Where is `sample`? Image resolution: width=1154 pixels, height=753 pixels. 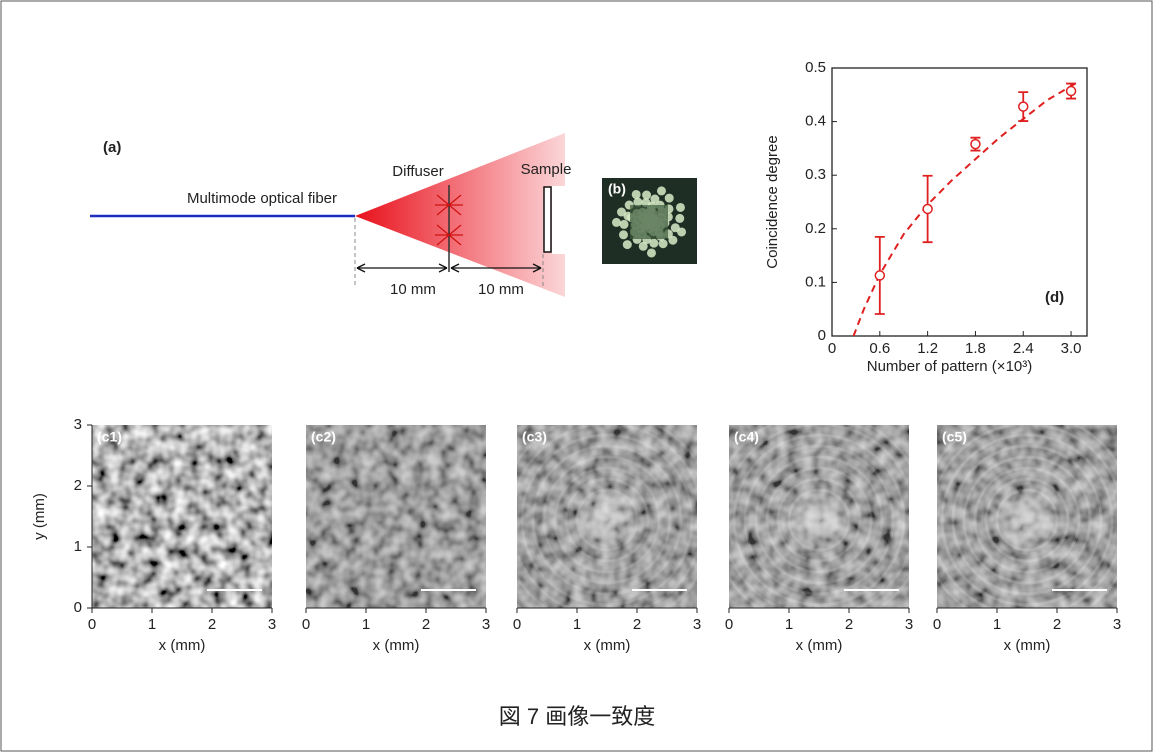
sample is located at coordinates (547, 219).